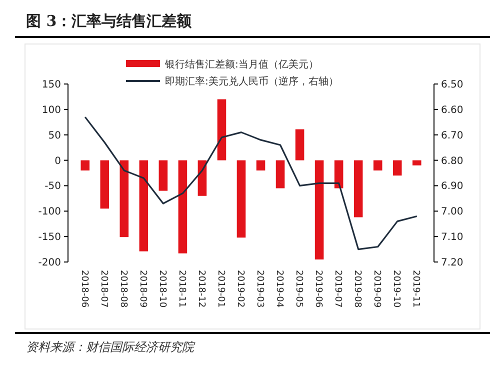 This screenshot has height=366, width=500. Describe the element at coordinates (415, 289) in the screenshot. I see `x-tick-label: 2019-11` at that location.